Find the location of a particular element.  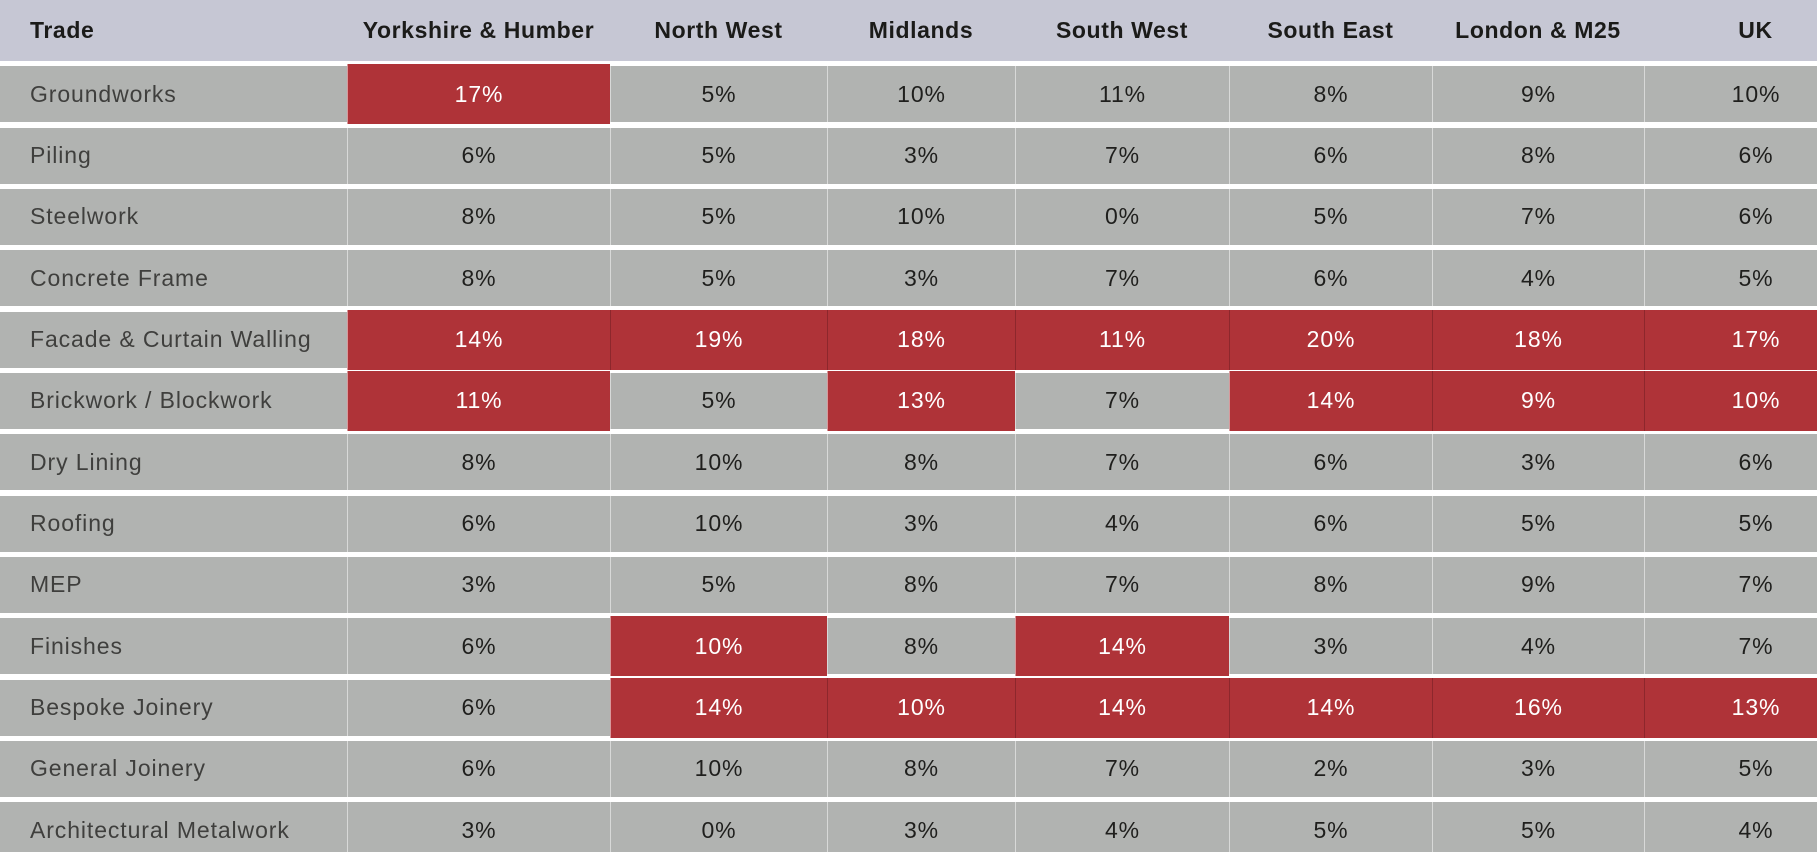

value-cell: 11% is located at coordinates (478, 400).